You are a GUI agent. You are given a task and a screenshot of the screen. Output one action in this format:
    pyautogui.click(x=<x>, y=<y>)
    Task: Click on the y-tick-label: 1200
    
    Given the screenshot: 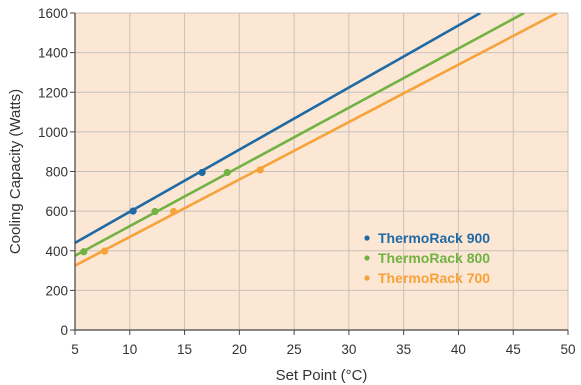 What is the action you would take?
    pyautogui.click(x=53, y=92)
    